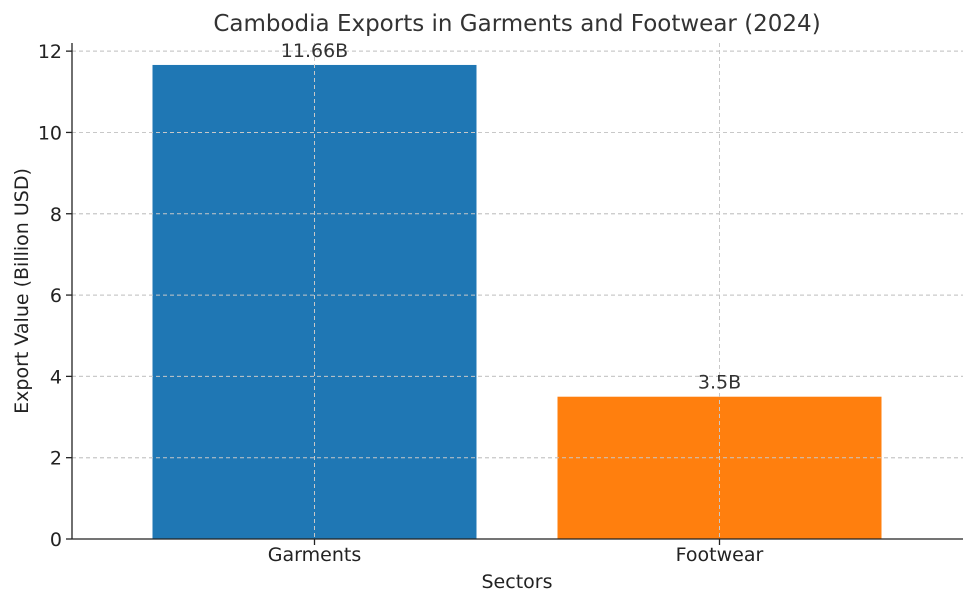  What do you see at coordinates (517, 582) in the screenshot?
I see `x-axis-label: Sectors` at bounding box center [517, 582].